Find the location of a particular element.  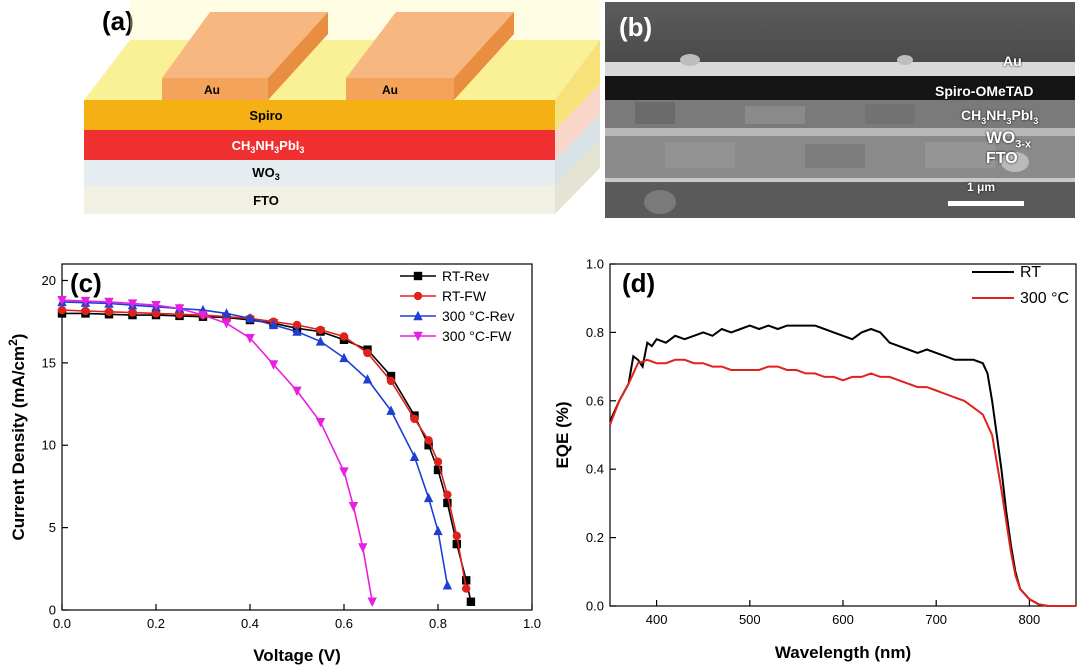

jv-series-2-legend-label: 300 °C-Rev is located at coordinates (478, 316).